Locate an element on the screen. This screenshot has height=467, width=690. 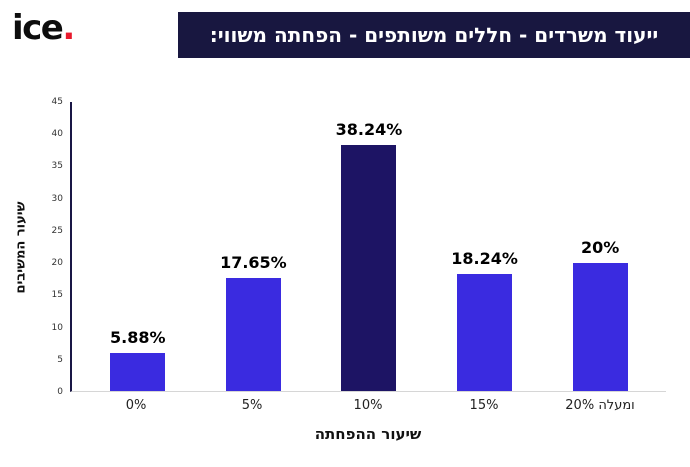
category-label: 10% is located at coordinates (368, 405).